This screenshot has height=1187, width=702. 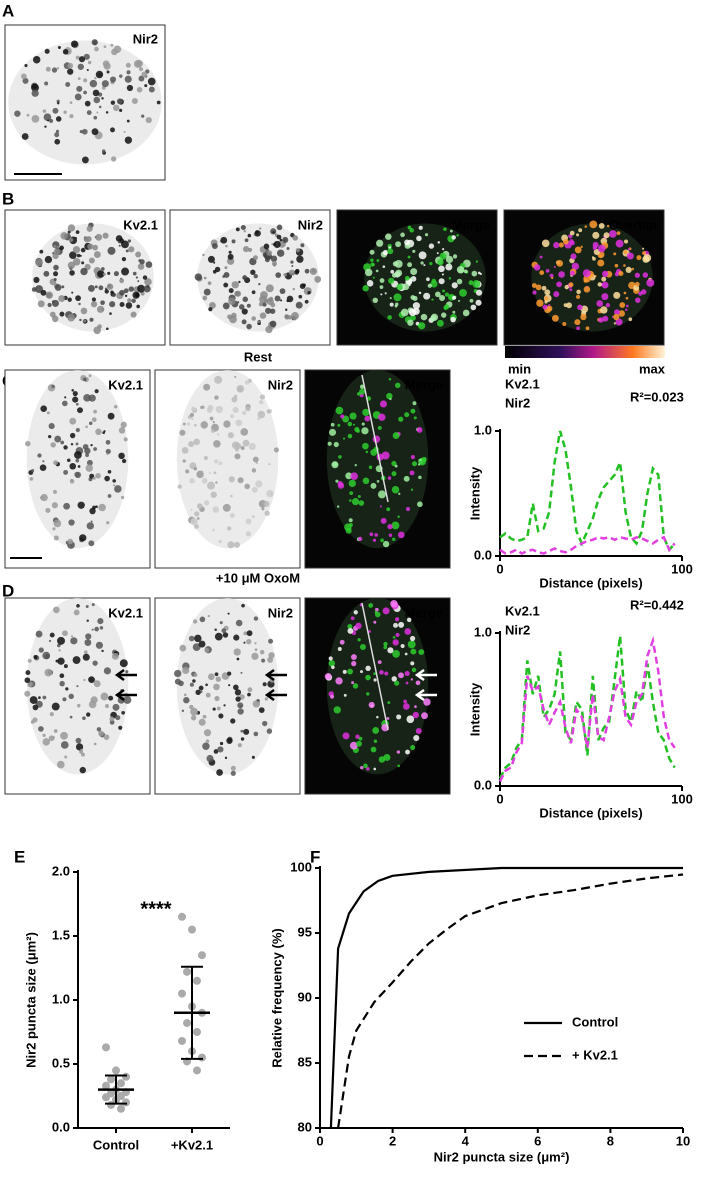 I want to click on y-tick-label: 100, so click(x=301, y=866).